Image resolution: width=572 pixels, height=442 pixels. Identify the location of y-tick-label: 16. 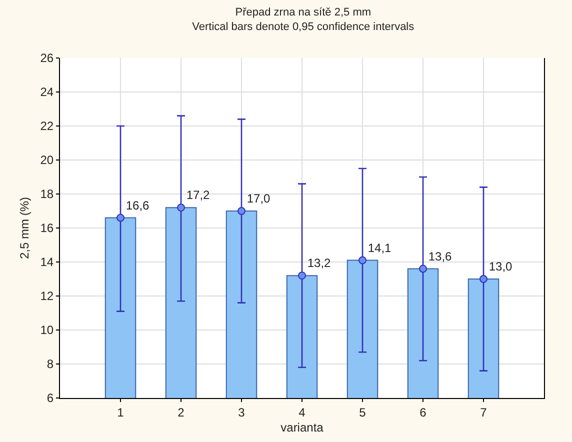
(47, 228).